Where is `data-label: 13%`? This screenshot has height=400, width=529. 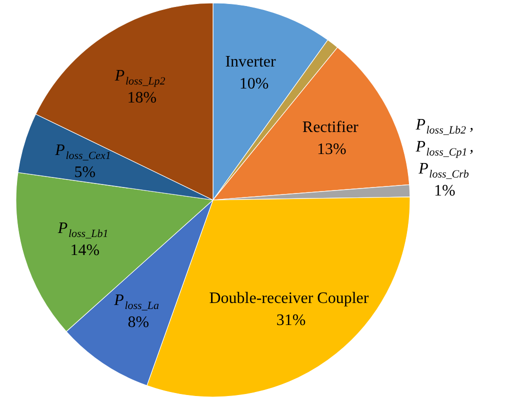 data-label: 13% is located at coordinates (331, 149).